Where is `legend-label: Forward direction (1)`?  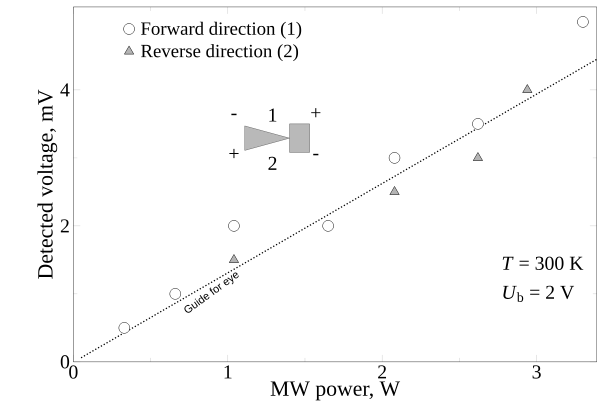
legend-label: Forward direction (1) is located at coordinates (221, 30).